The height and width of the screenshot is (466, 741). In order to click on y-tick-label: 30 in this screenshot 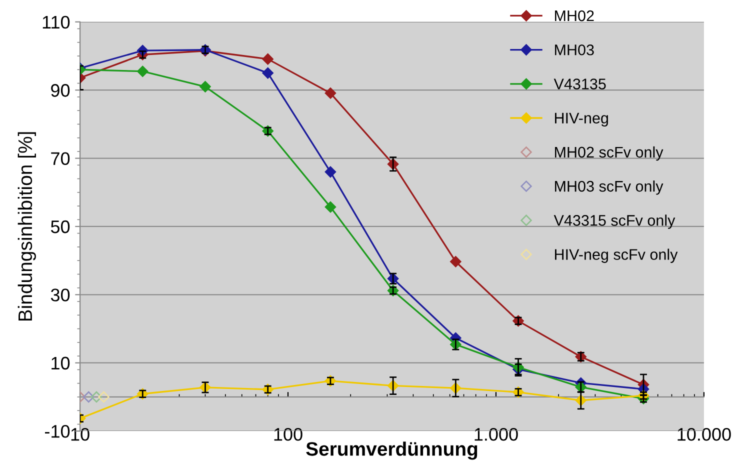, I will do `click(60, 295)`.